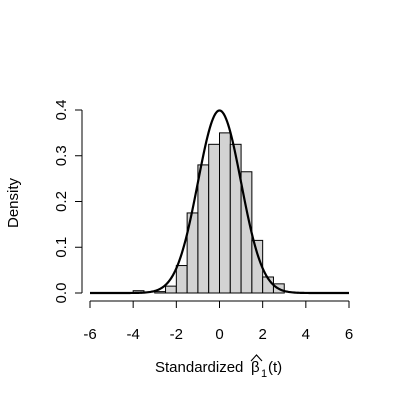  What do you see at coordinates (219, 334) in the screenshot?
I see `x-tick-label: 0` at bounding box center [219, 334].